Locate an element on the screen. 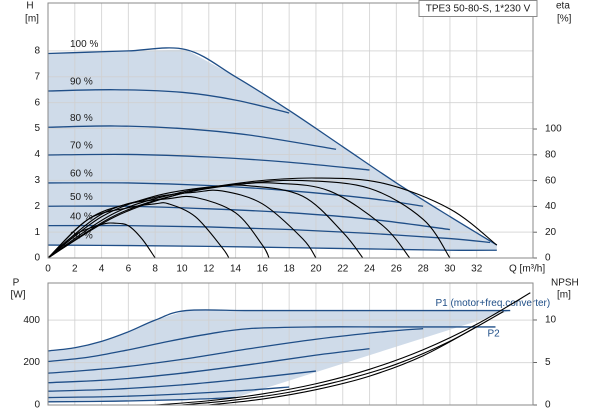  x-tick-label: 28 is located at coordinates (424, 269).